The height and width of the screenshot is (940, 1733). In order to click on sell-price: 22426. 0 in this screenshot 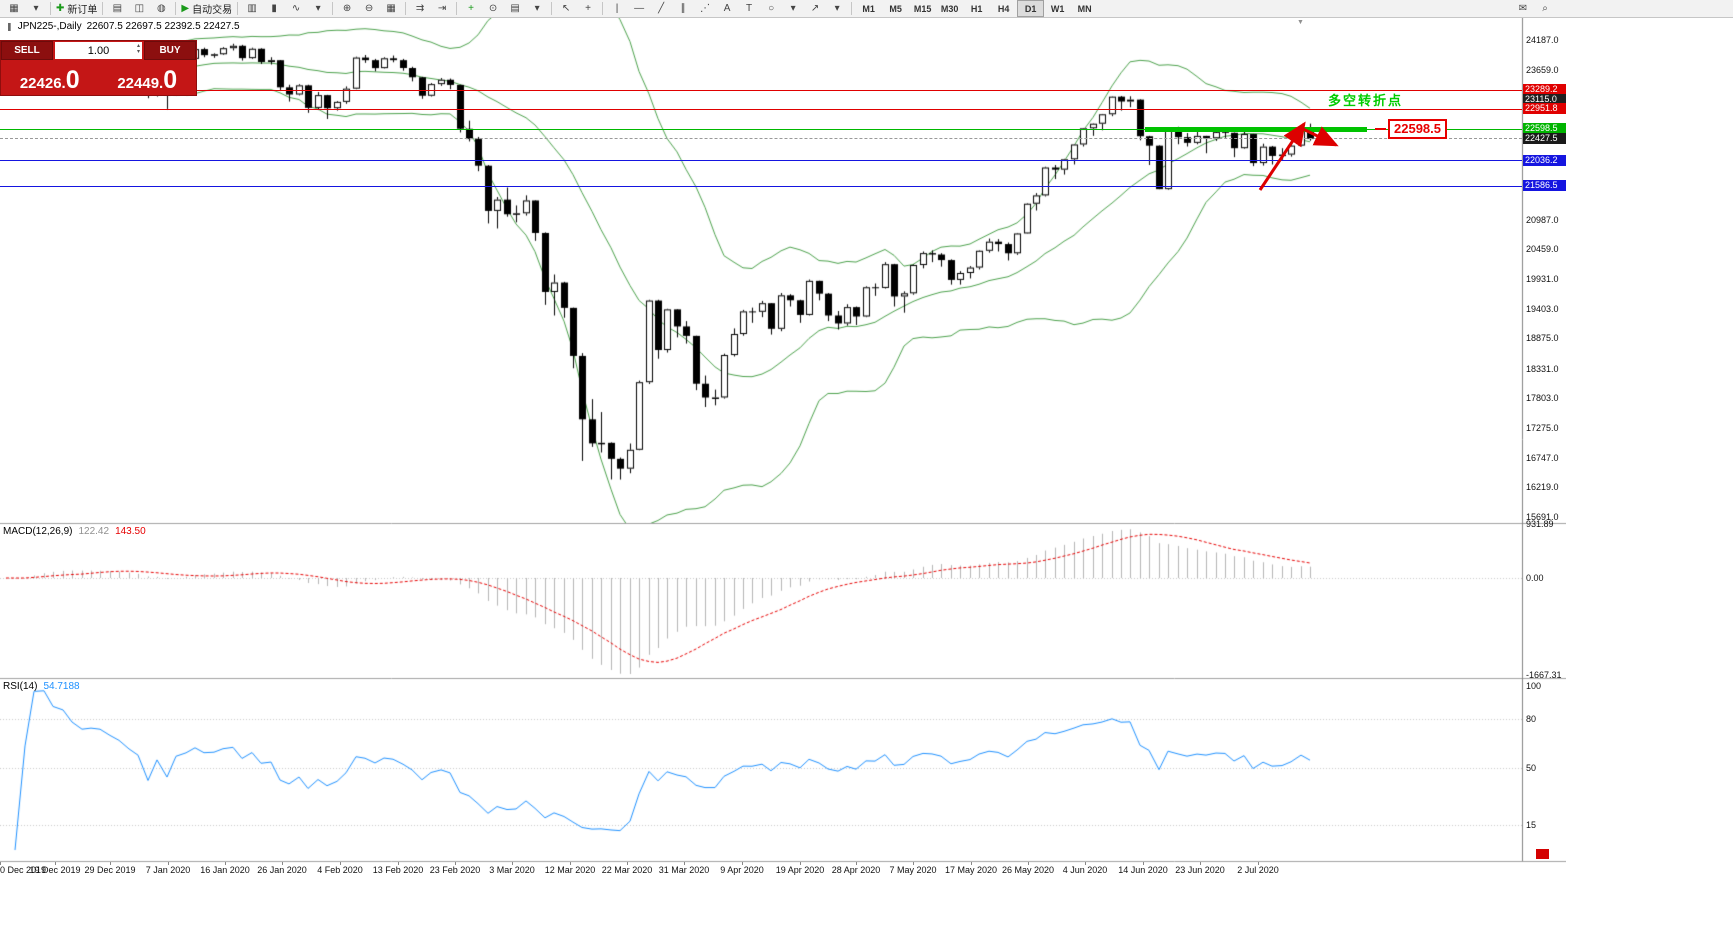, I will do `click(50, 77)`.